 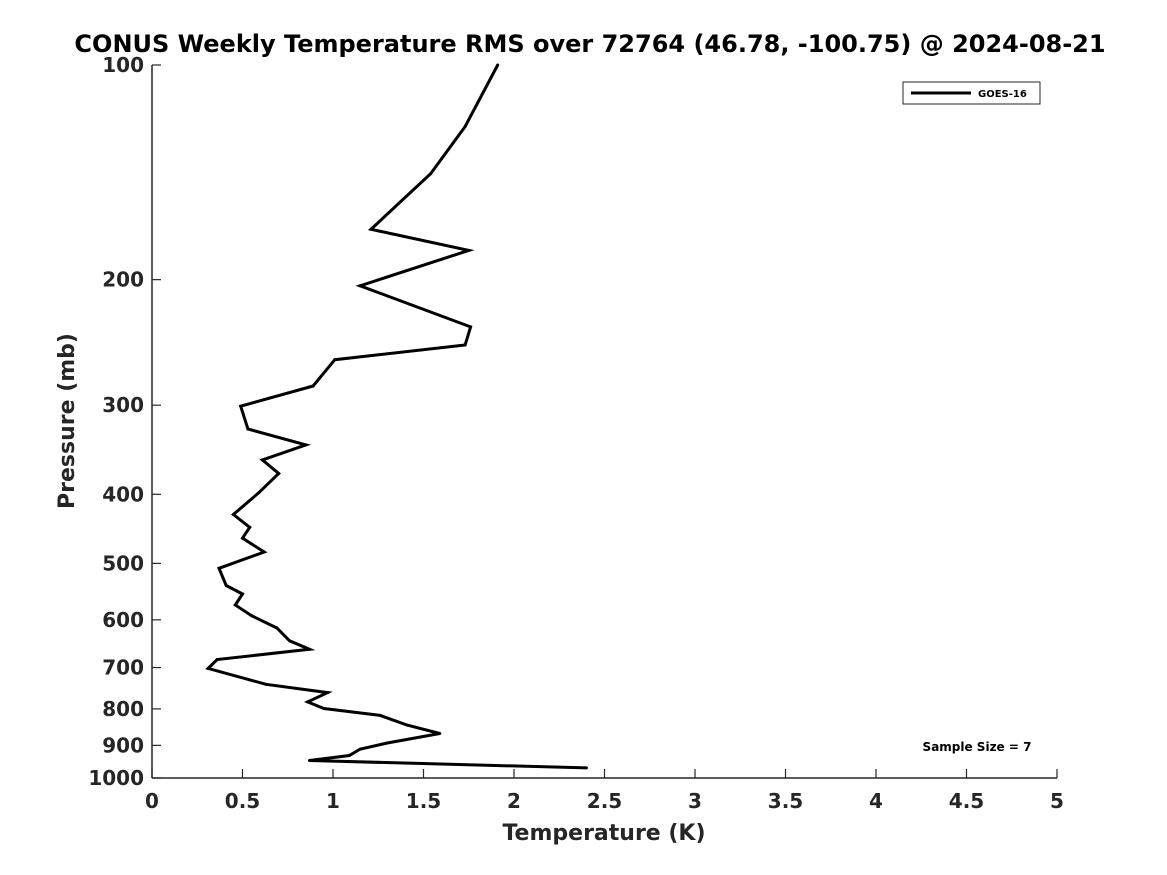 I want to click on x-tick-label: 1.5, so click(x=423, y=801).